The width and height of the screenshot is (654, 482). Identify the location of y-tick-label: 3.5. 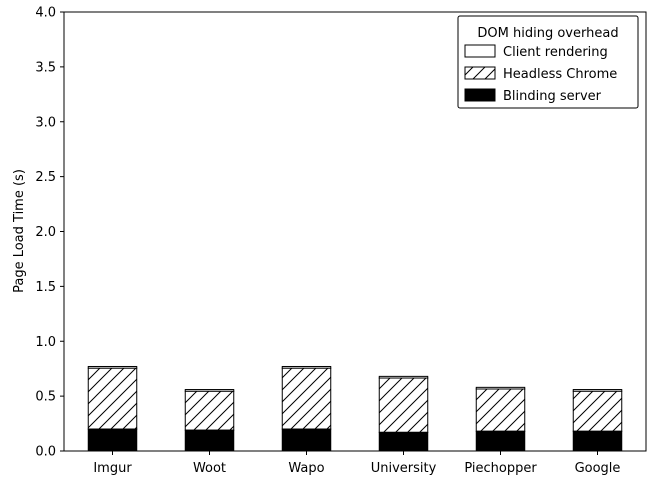
(45, 67).